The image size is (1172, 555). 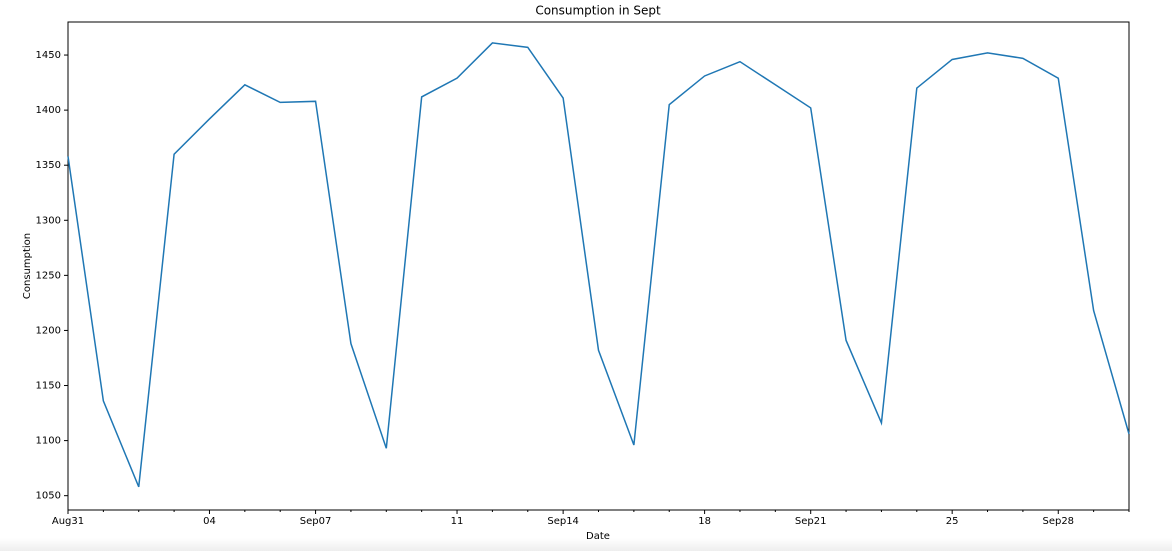 I want to click on bottom-fade, so click(x=586, y=544).